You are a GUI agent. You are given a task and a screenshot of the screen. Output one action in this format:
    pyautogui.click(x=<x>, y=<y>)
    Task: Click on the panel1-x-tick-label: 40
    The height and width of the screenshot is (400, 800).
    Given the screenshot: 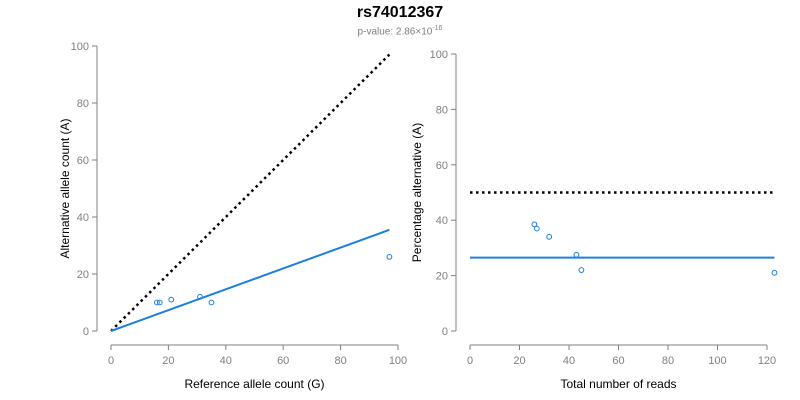 What is the action you would take?
    pyautogui.click(x=226, y=361)
    